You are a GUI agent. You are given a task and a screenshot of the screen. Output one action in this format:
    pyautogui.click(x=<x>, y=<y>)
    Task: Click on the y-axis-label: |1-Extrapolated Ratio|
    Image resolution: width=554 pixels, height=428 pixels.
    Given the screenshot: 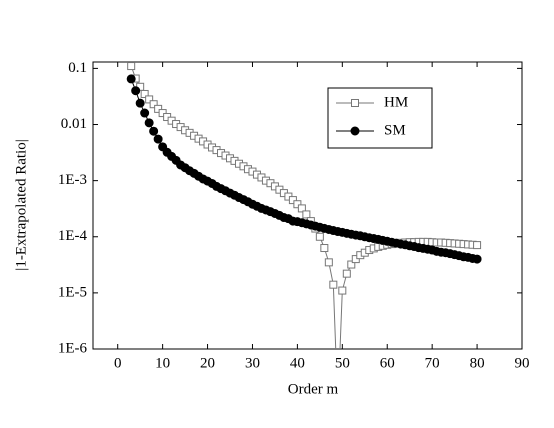 What is the action you would take?
    pyautogui.click(x=21, y=204)
    